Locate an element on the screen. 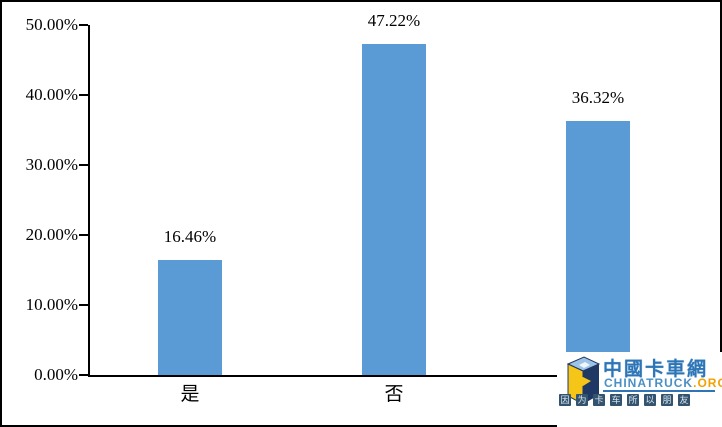  watermark-tagline-char: 车 is located at coordinates (616, 400).